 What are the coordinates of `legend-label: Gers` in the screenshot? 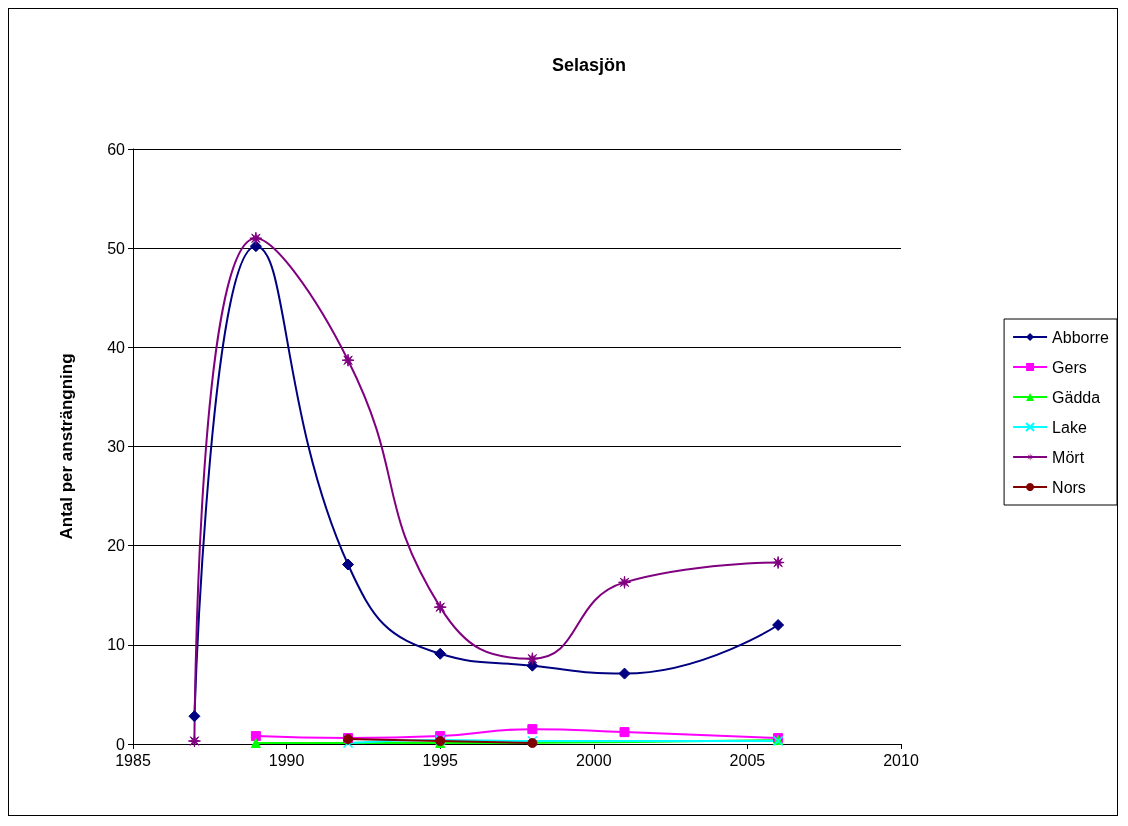 It's located at (1069, 367).